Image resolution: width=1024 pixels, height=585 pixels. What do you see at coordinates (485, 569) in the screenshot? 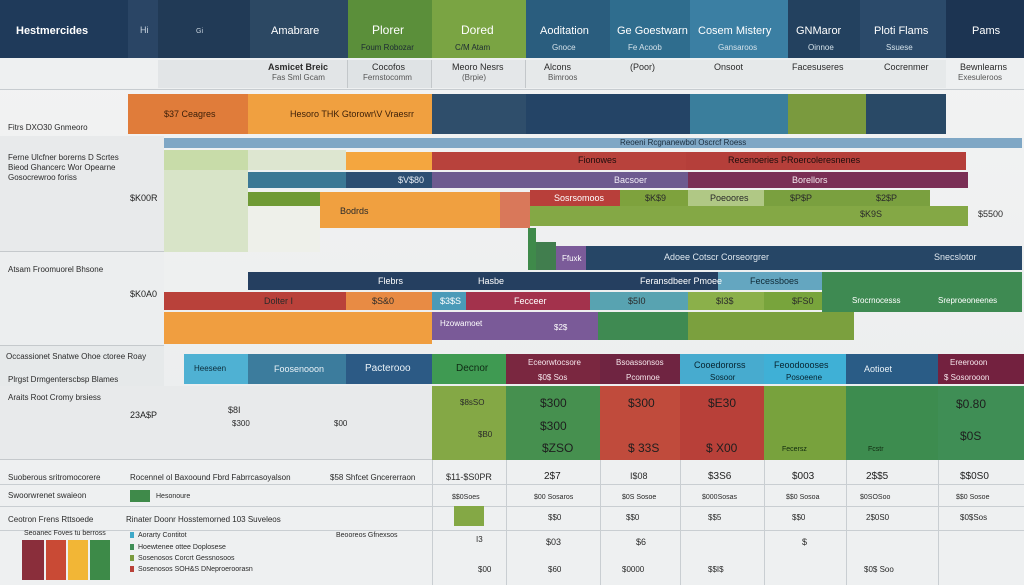
I see `cell-w25: $00` at bounding box center [485, 569].